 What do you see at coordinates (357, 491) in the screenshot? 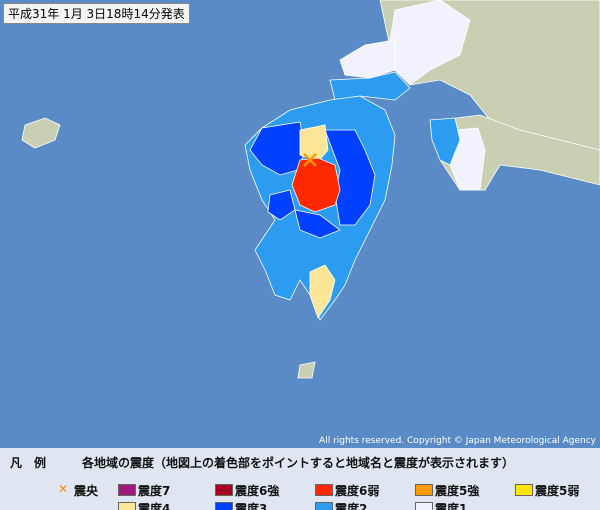
I see `legend-label: 震度6弱` at bounding box center [357, 491].